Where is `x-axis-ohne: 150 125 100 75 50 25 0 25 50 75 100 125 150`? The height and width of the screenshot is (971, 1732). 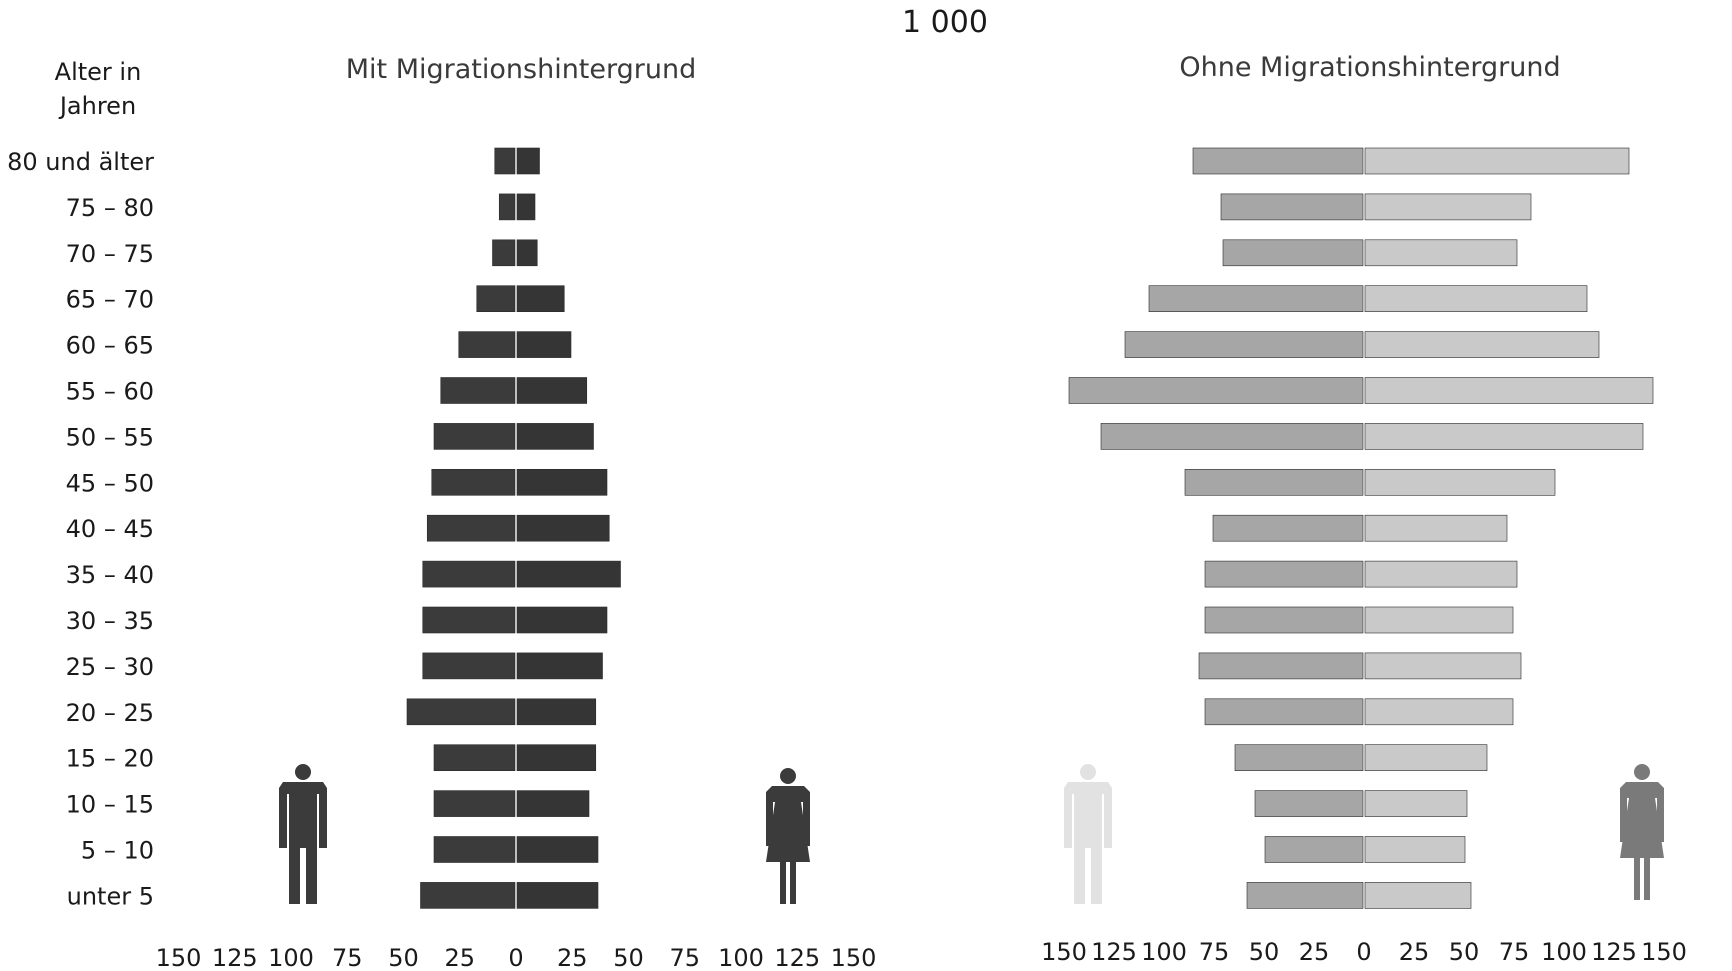
x-axis-ohne: 150 125 100 75 50 25 0 25 50 75 100 125 150 is located at coordinates (1364, 952).